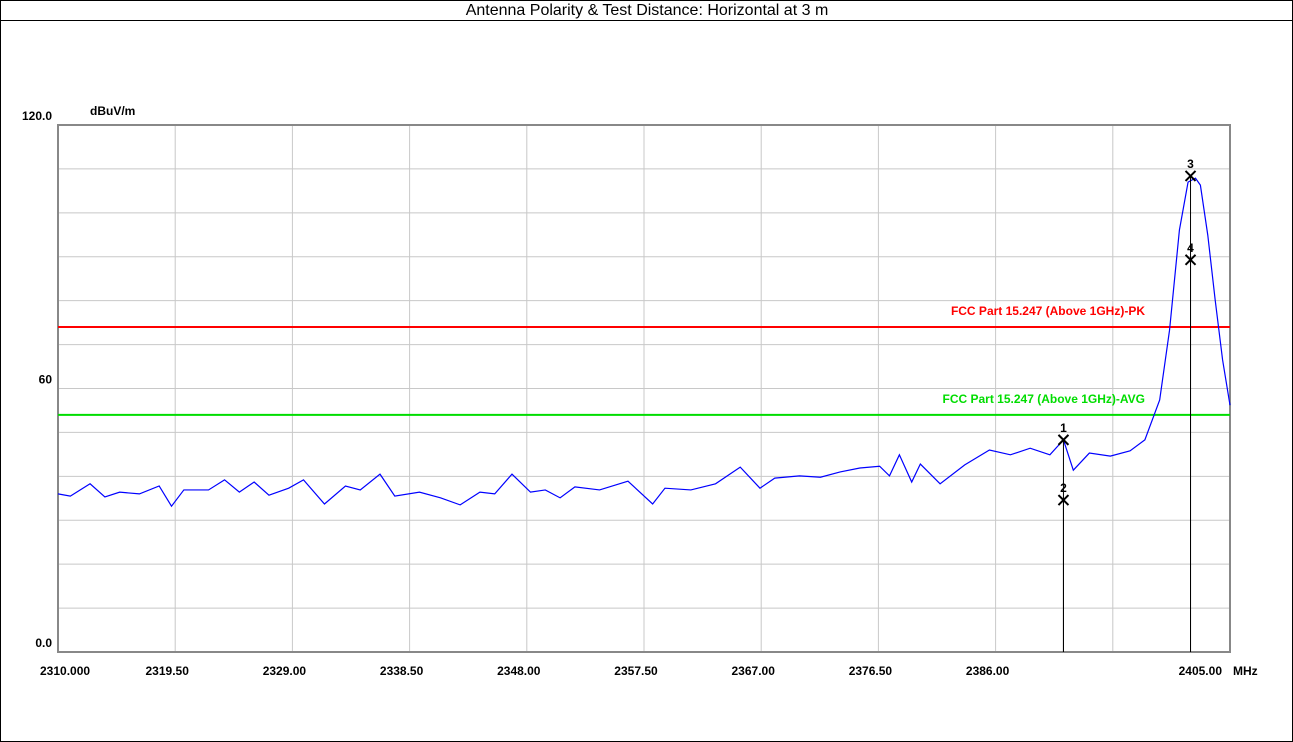  What do you see at coordinates (1048, 311) in the screenshot?
I see `limit-label: FCC Part 15.247 (Above 1GHz)-PK` at bounding box center [1048, 311].